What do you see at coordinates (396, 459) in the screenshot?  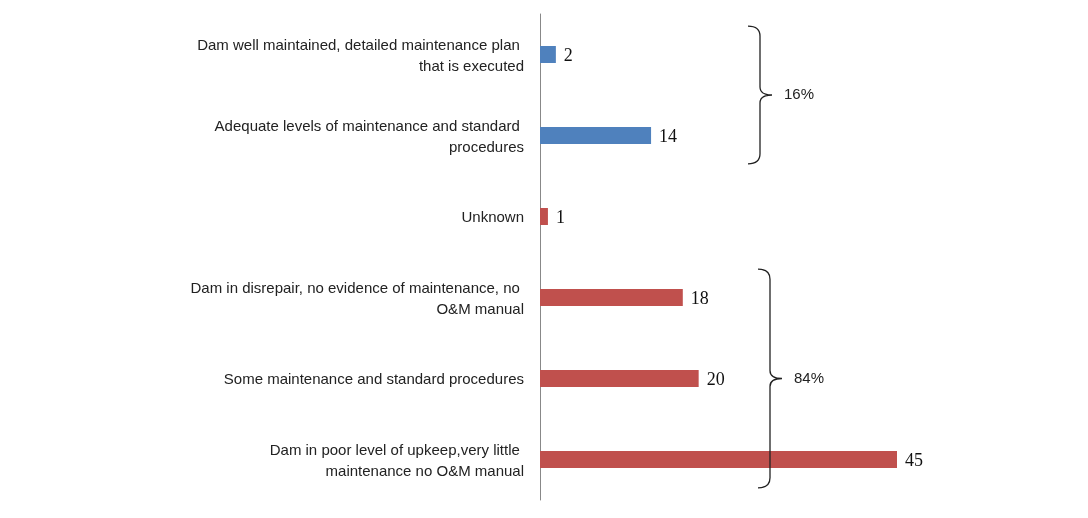 I see `y-tick-label: Dam in poor level of upkeep,very little maintenance no O&M manual` at bounding box center [396, 459].